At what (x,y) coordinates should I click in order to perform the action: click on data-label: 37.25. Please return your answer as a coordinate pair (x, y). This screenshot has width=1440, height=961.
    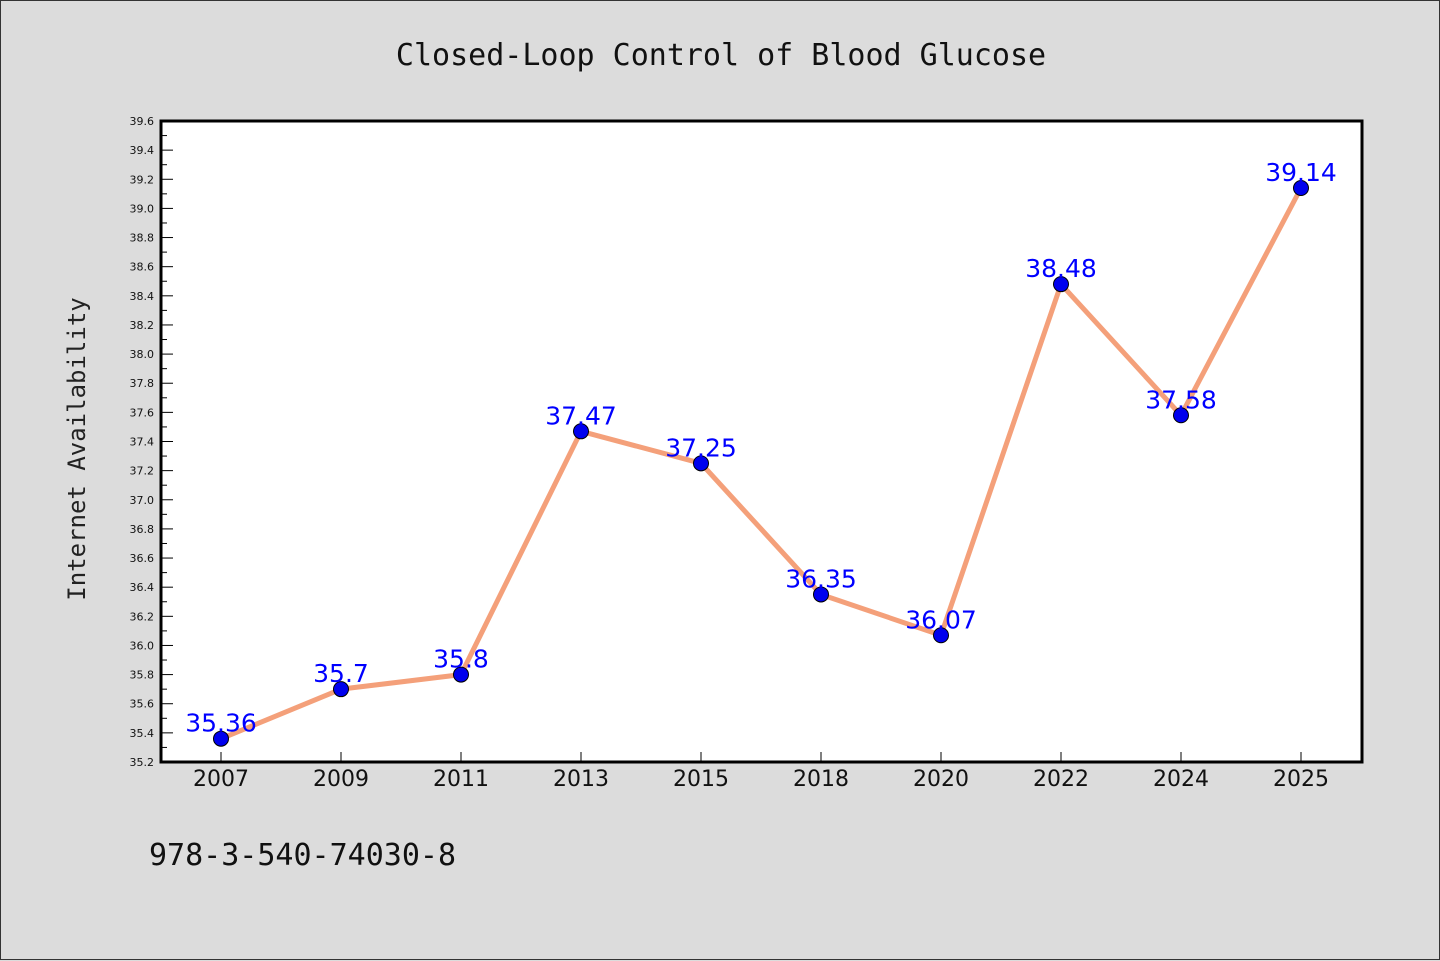
    Looking at the image, I should click on (701, 447).